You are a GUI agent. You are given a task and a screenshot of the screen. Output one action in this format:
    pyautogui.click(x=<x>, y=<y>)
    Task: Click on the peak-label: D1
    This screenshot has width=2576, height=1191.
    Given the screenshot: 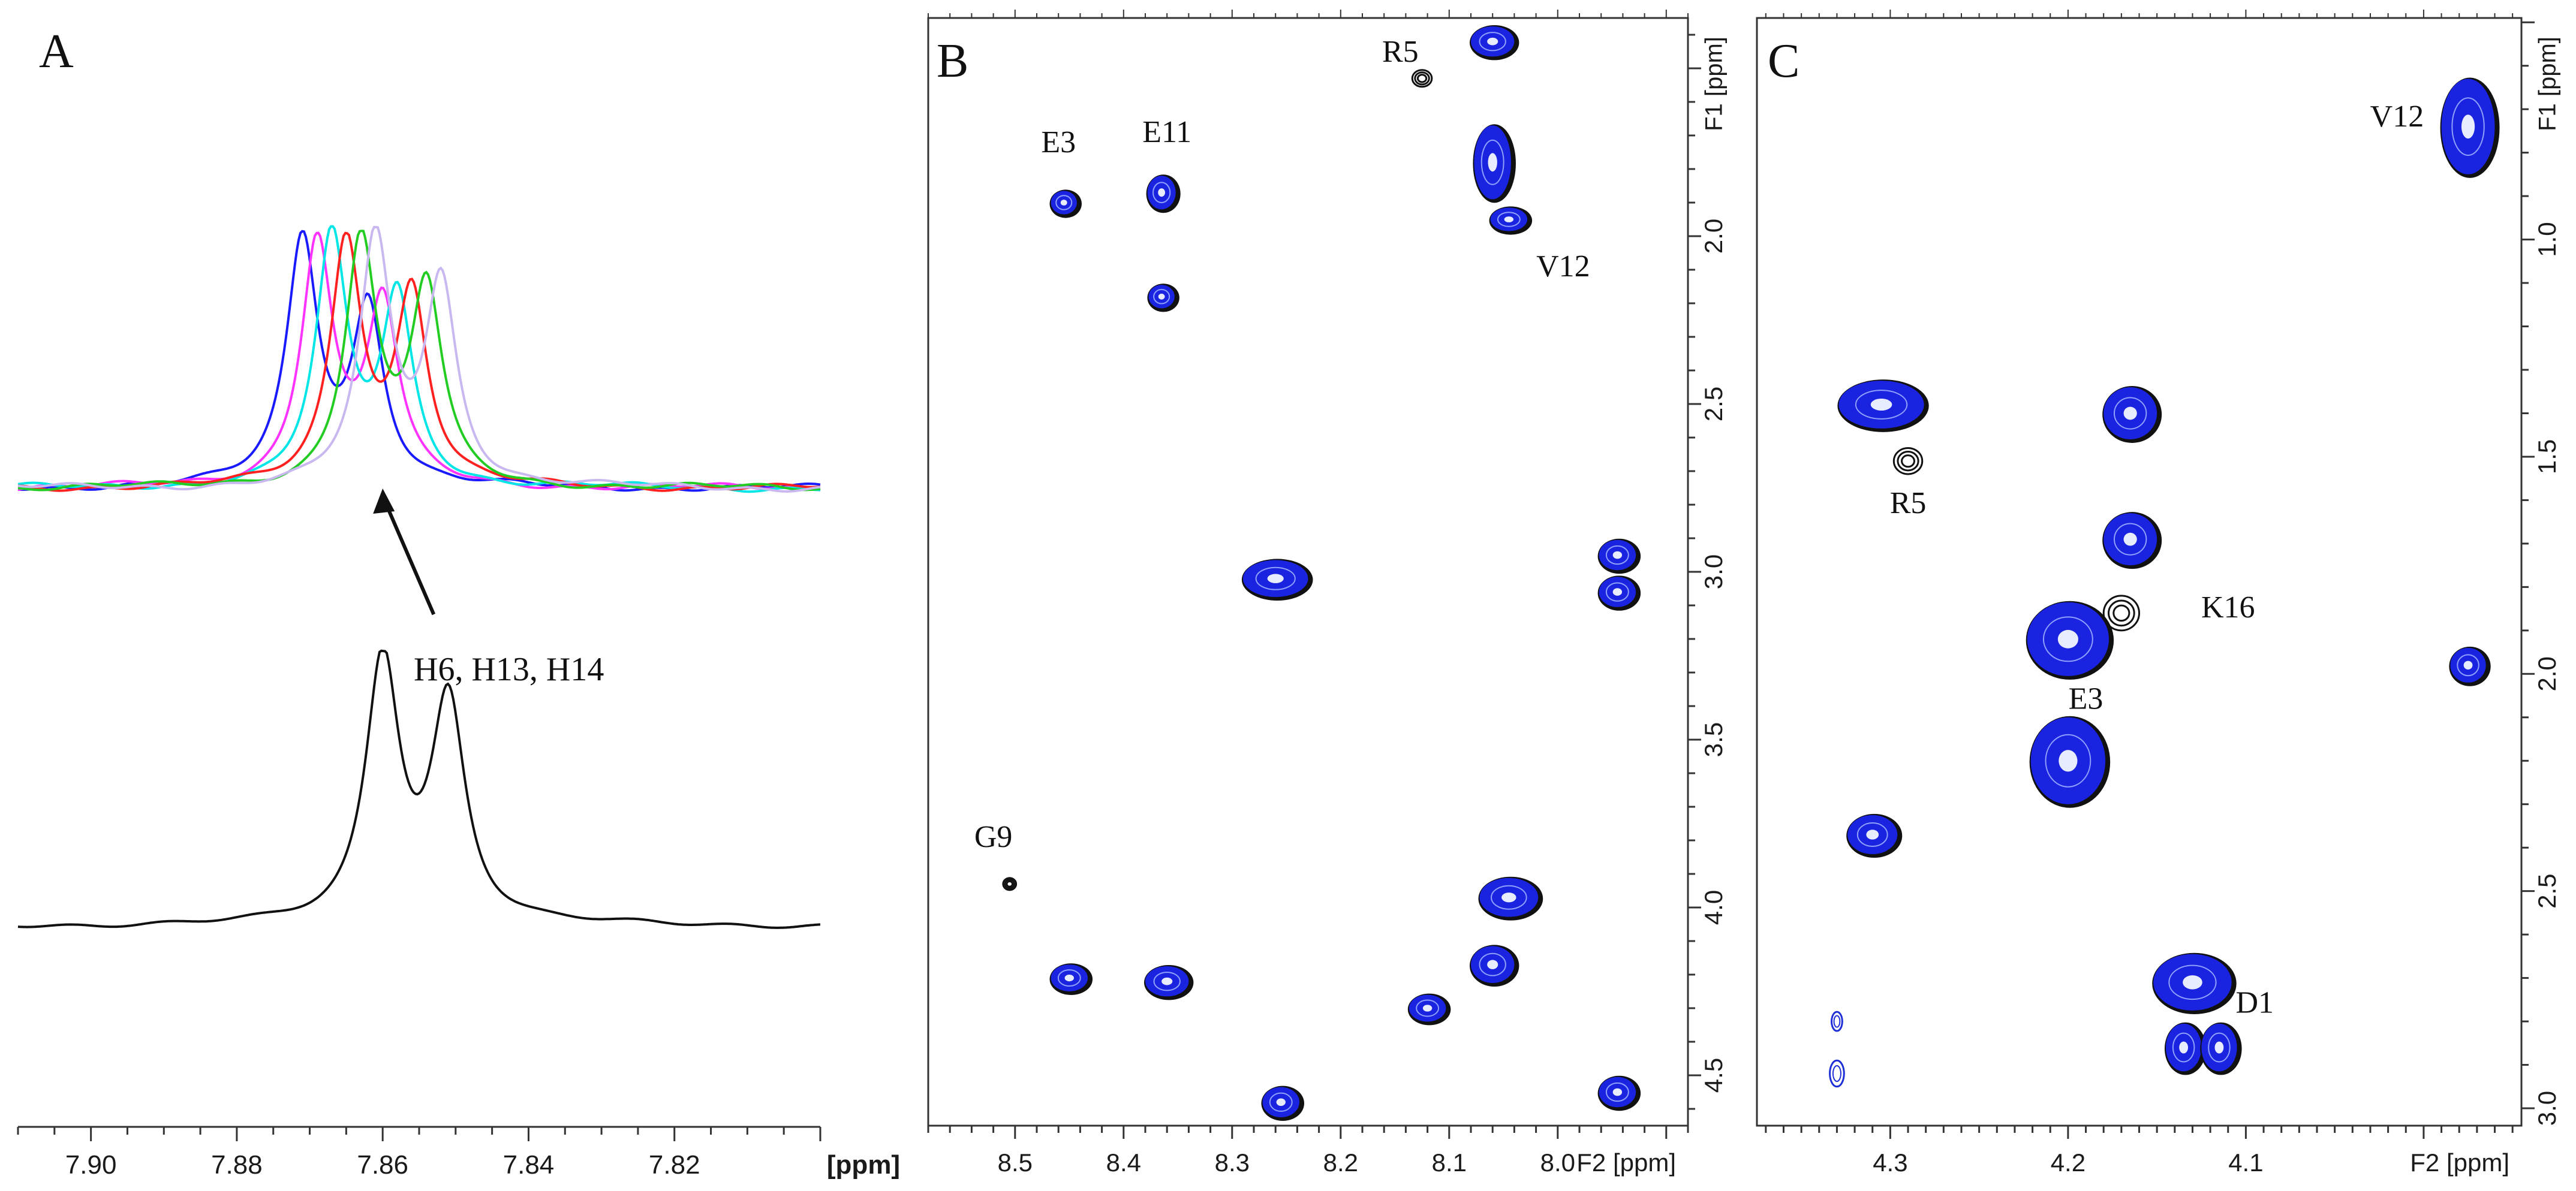 What is the action you would take?
    pyautogui.click(x=2254, y=1003)
    